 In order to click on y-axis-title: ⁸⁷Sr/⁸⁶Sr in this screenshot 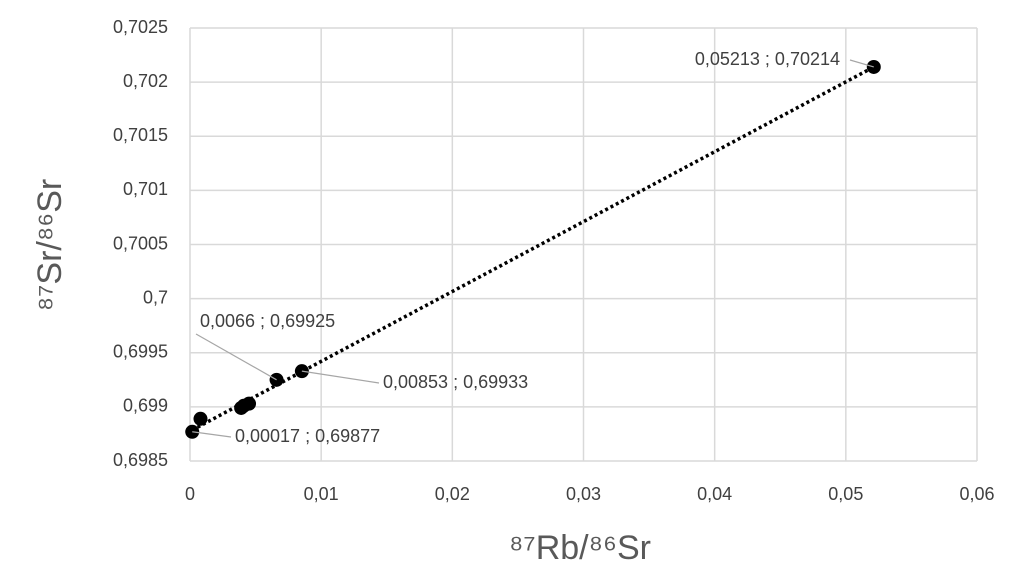, I will do `click(50, 245)`.